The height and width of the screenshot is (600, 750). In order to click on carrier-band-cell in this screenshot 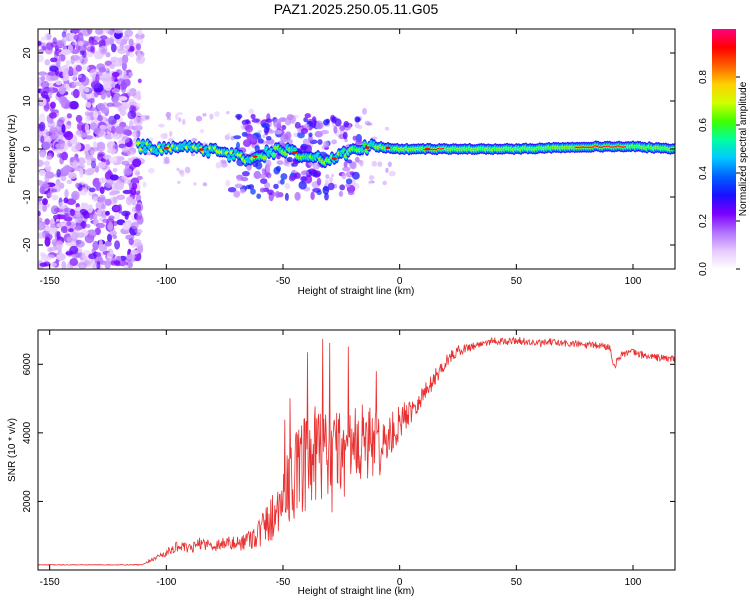, I will do `click(295, 150)`.